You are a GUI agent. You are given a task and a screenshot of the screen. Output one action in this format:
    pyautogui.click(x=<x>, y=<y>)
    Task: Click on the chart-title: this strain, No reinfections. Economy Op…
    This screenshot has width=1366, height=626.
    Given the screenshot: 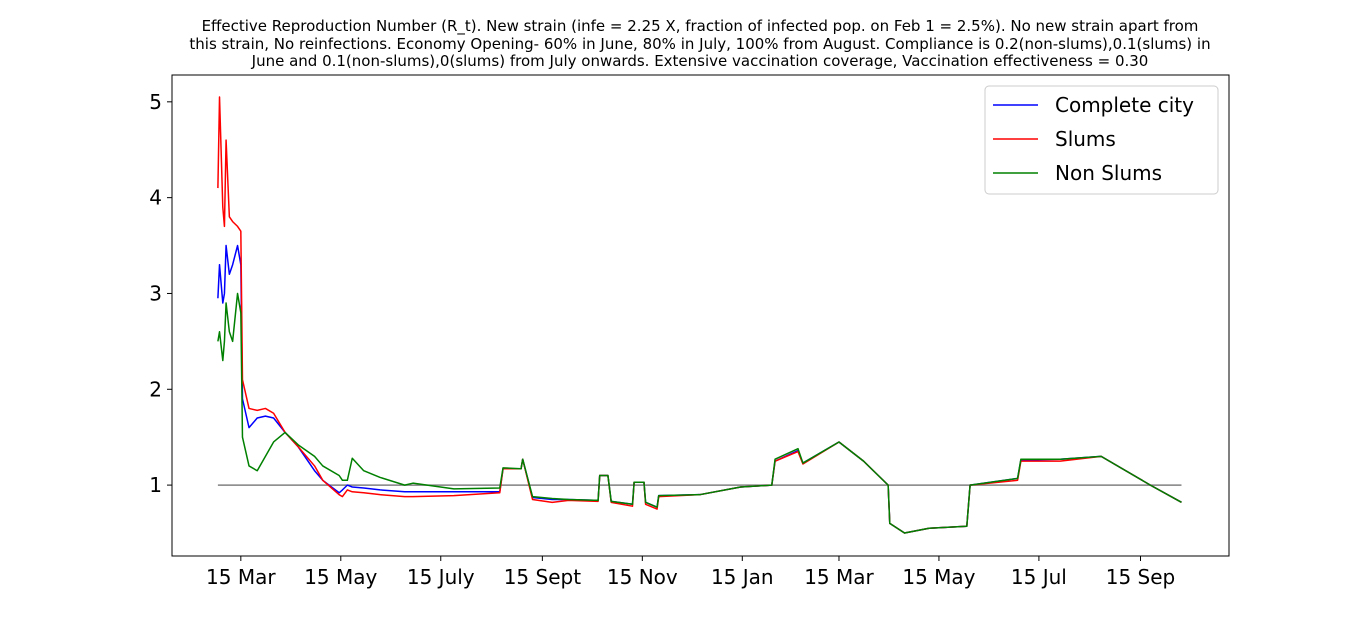 What is the action you would take?
    pyautogui.click(x=699, y=44)
    